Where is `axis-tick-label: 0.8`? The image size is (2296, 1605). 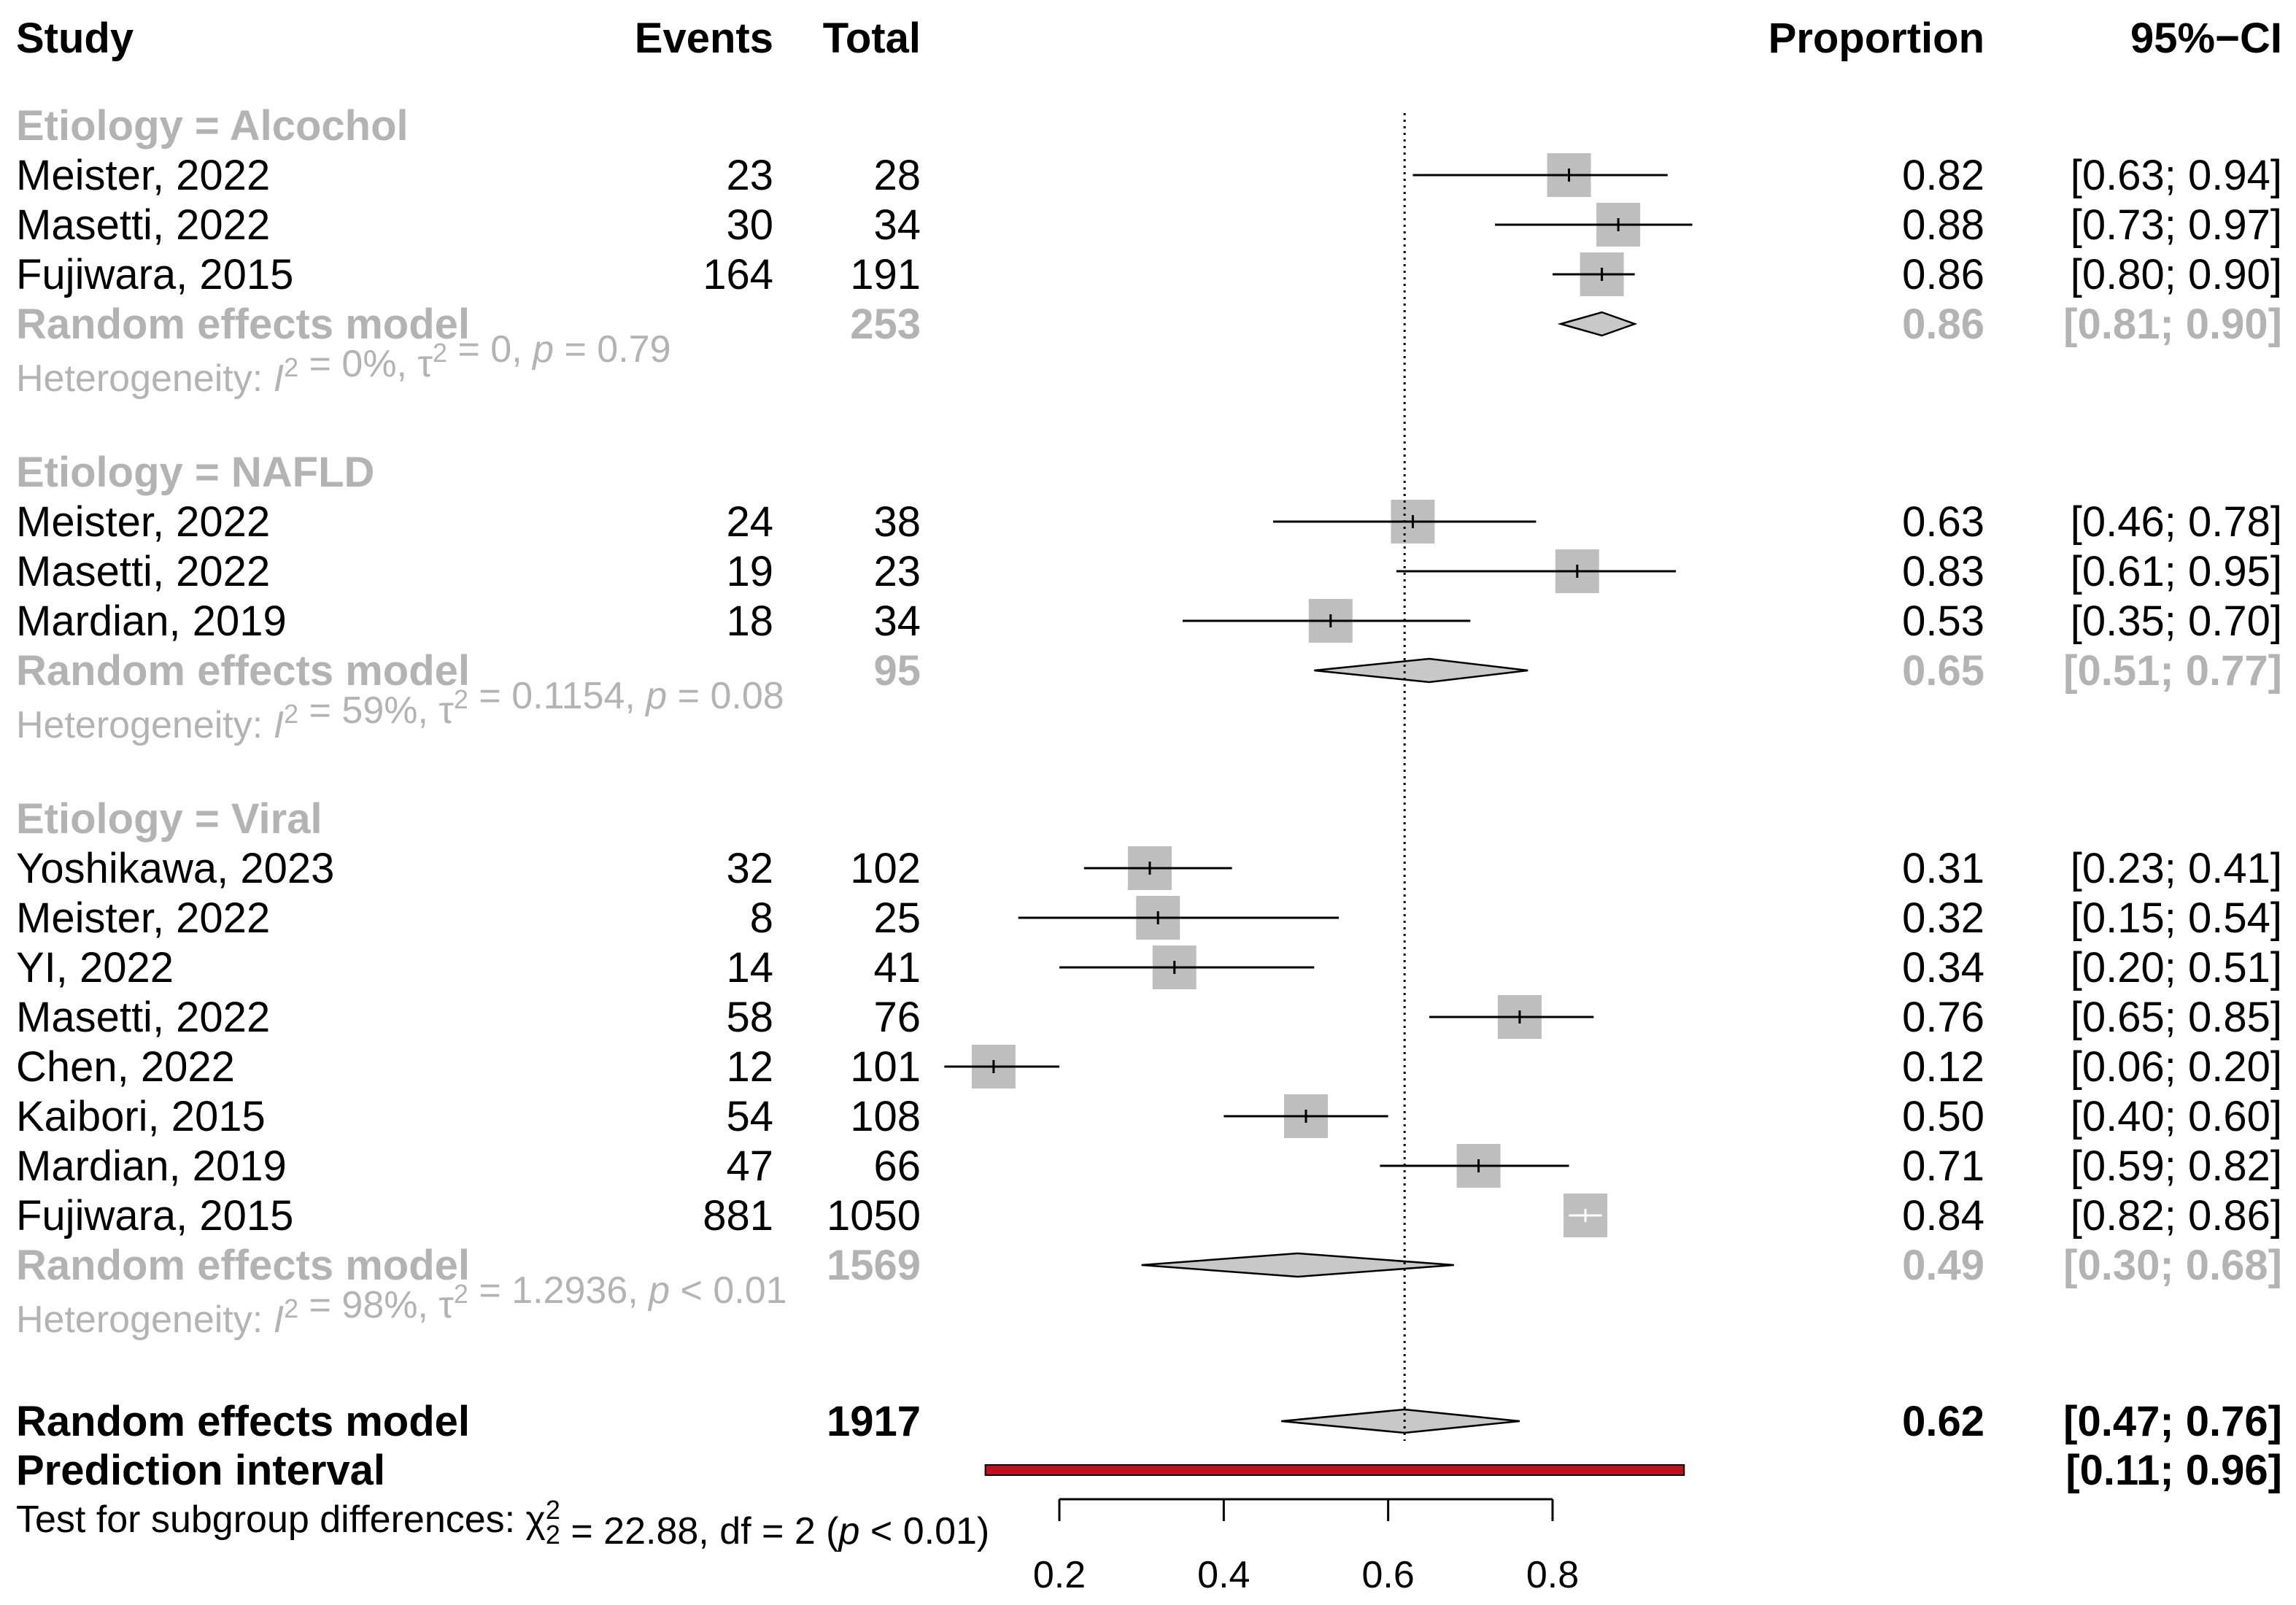
axis-tick-label: 0.8 is located at coordinates (1552, 1575).